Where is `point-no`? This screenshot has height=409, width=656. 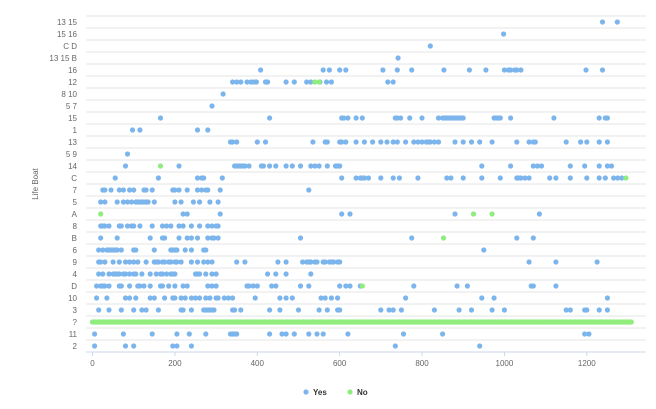
point-no is located at coordinates (315, 82).